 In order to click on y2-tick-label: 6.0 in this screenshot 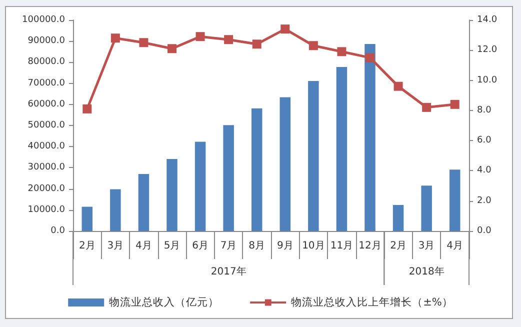, I will do `click(484, 141)`.